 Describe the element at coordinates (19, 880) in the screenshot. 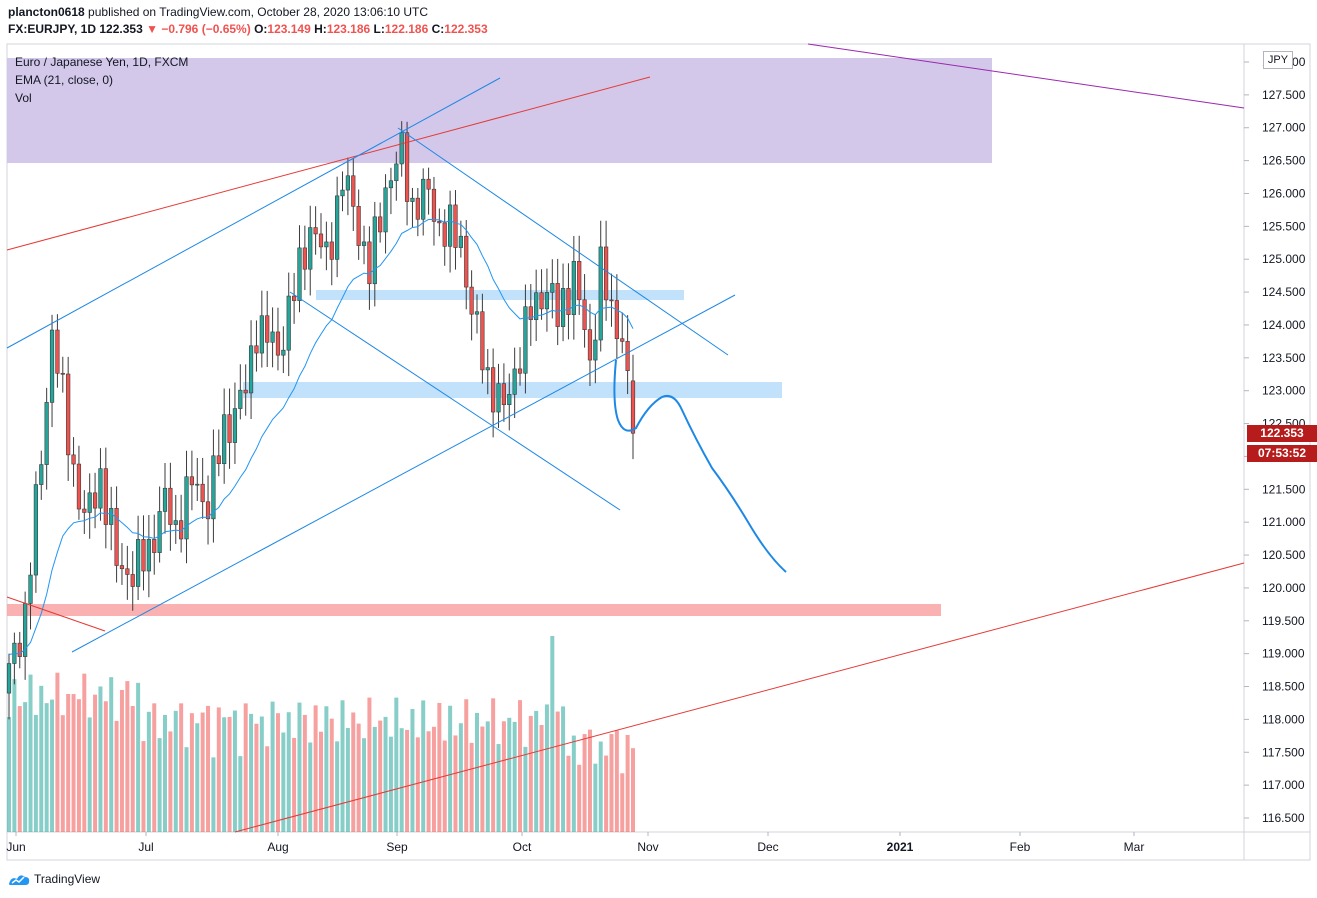

I see `tradingview-logo-icon` at that location.